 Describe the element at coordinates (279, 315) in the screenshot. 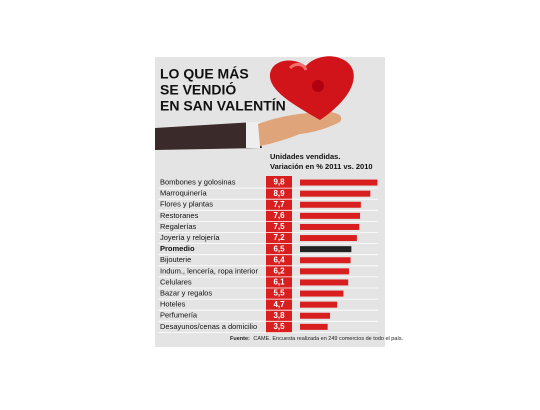

I see `value-label: 3,8` at that location.